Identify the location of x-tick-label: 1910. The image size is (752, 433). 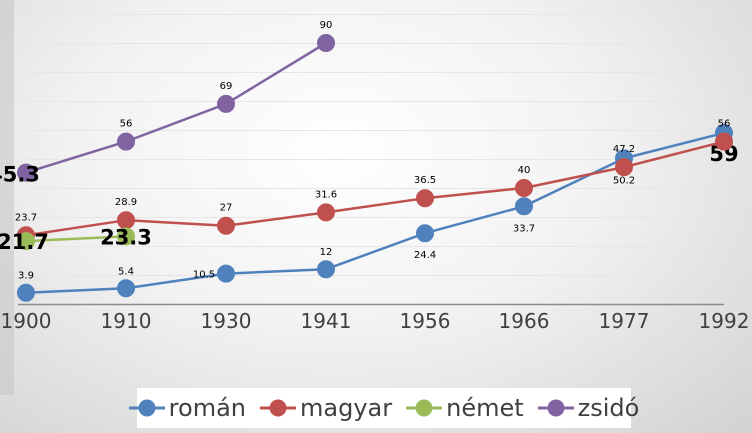
(126, 321).